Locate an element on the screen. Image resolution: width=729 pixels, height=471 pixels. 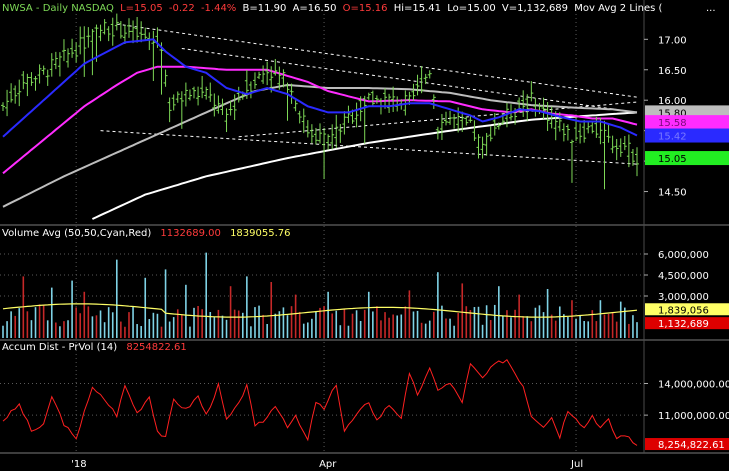
volume-value: V=1,132,689 is located at coordinates (535, 8).